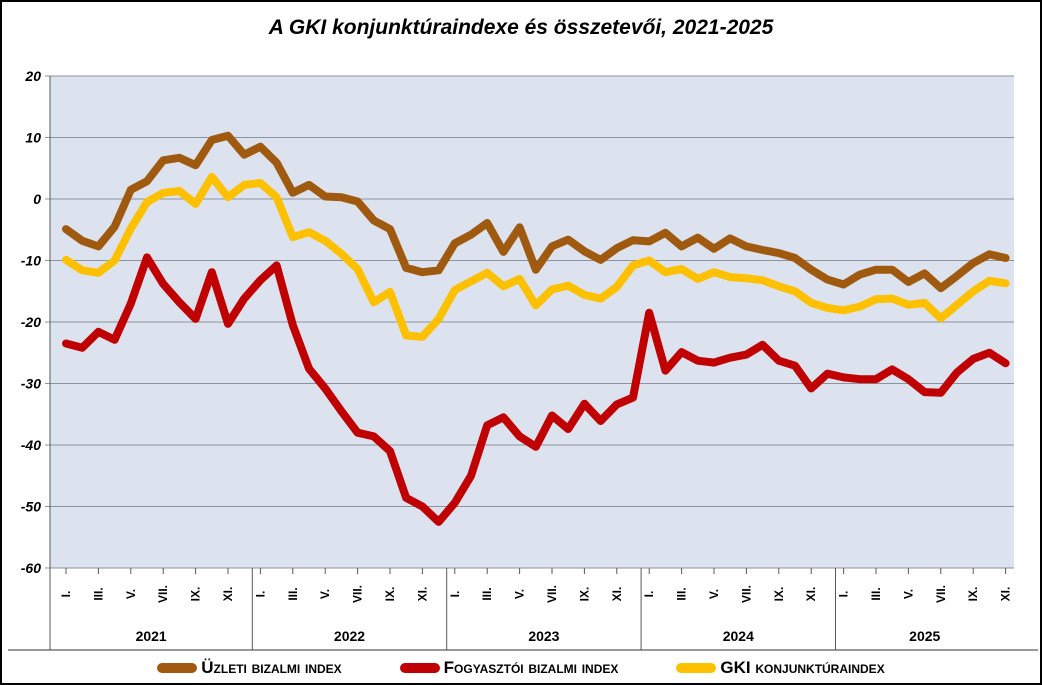 The width and height of the screenshot is (1042, 685). Describe the element at coordinates (31, 507) in the screenshot. I see `y-axis-label: -50` at that location.